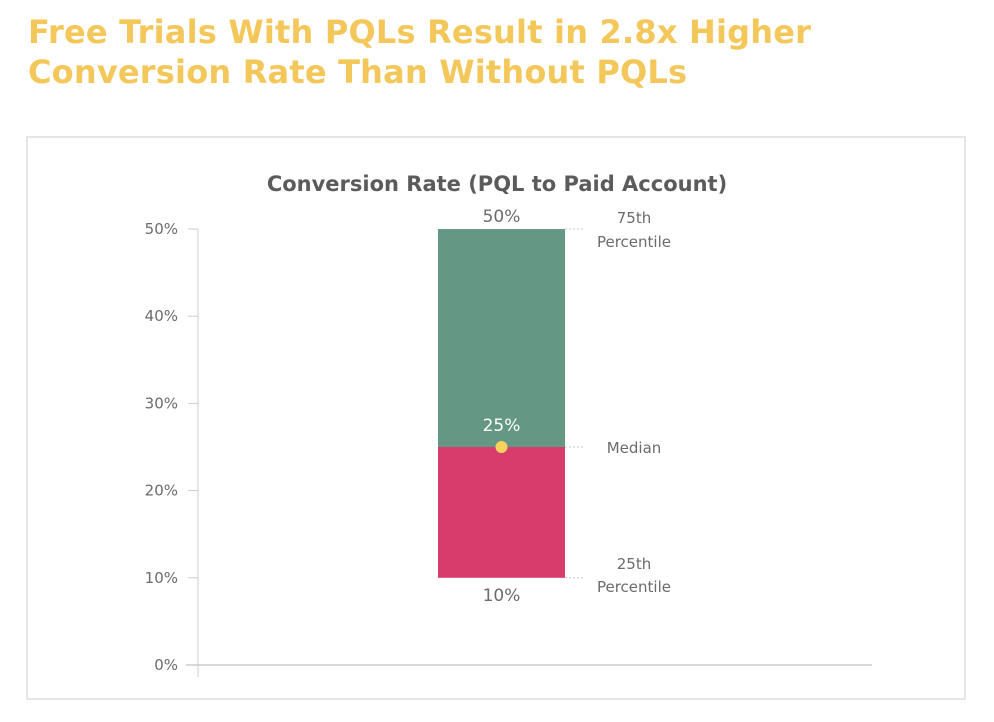 Image resolution: width=994 pixels, height=722 pixels. Describe the element at coordinates (161, 578) in the screenshot. I see `y-tick-label: 10%` at that location.